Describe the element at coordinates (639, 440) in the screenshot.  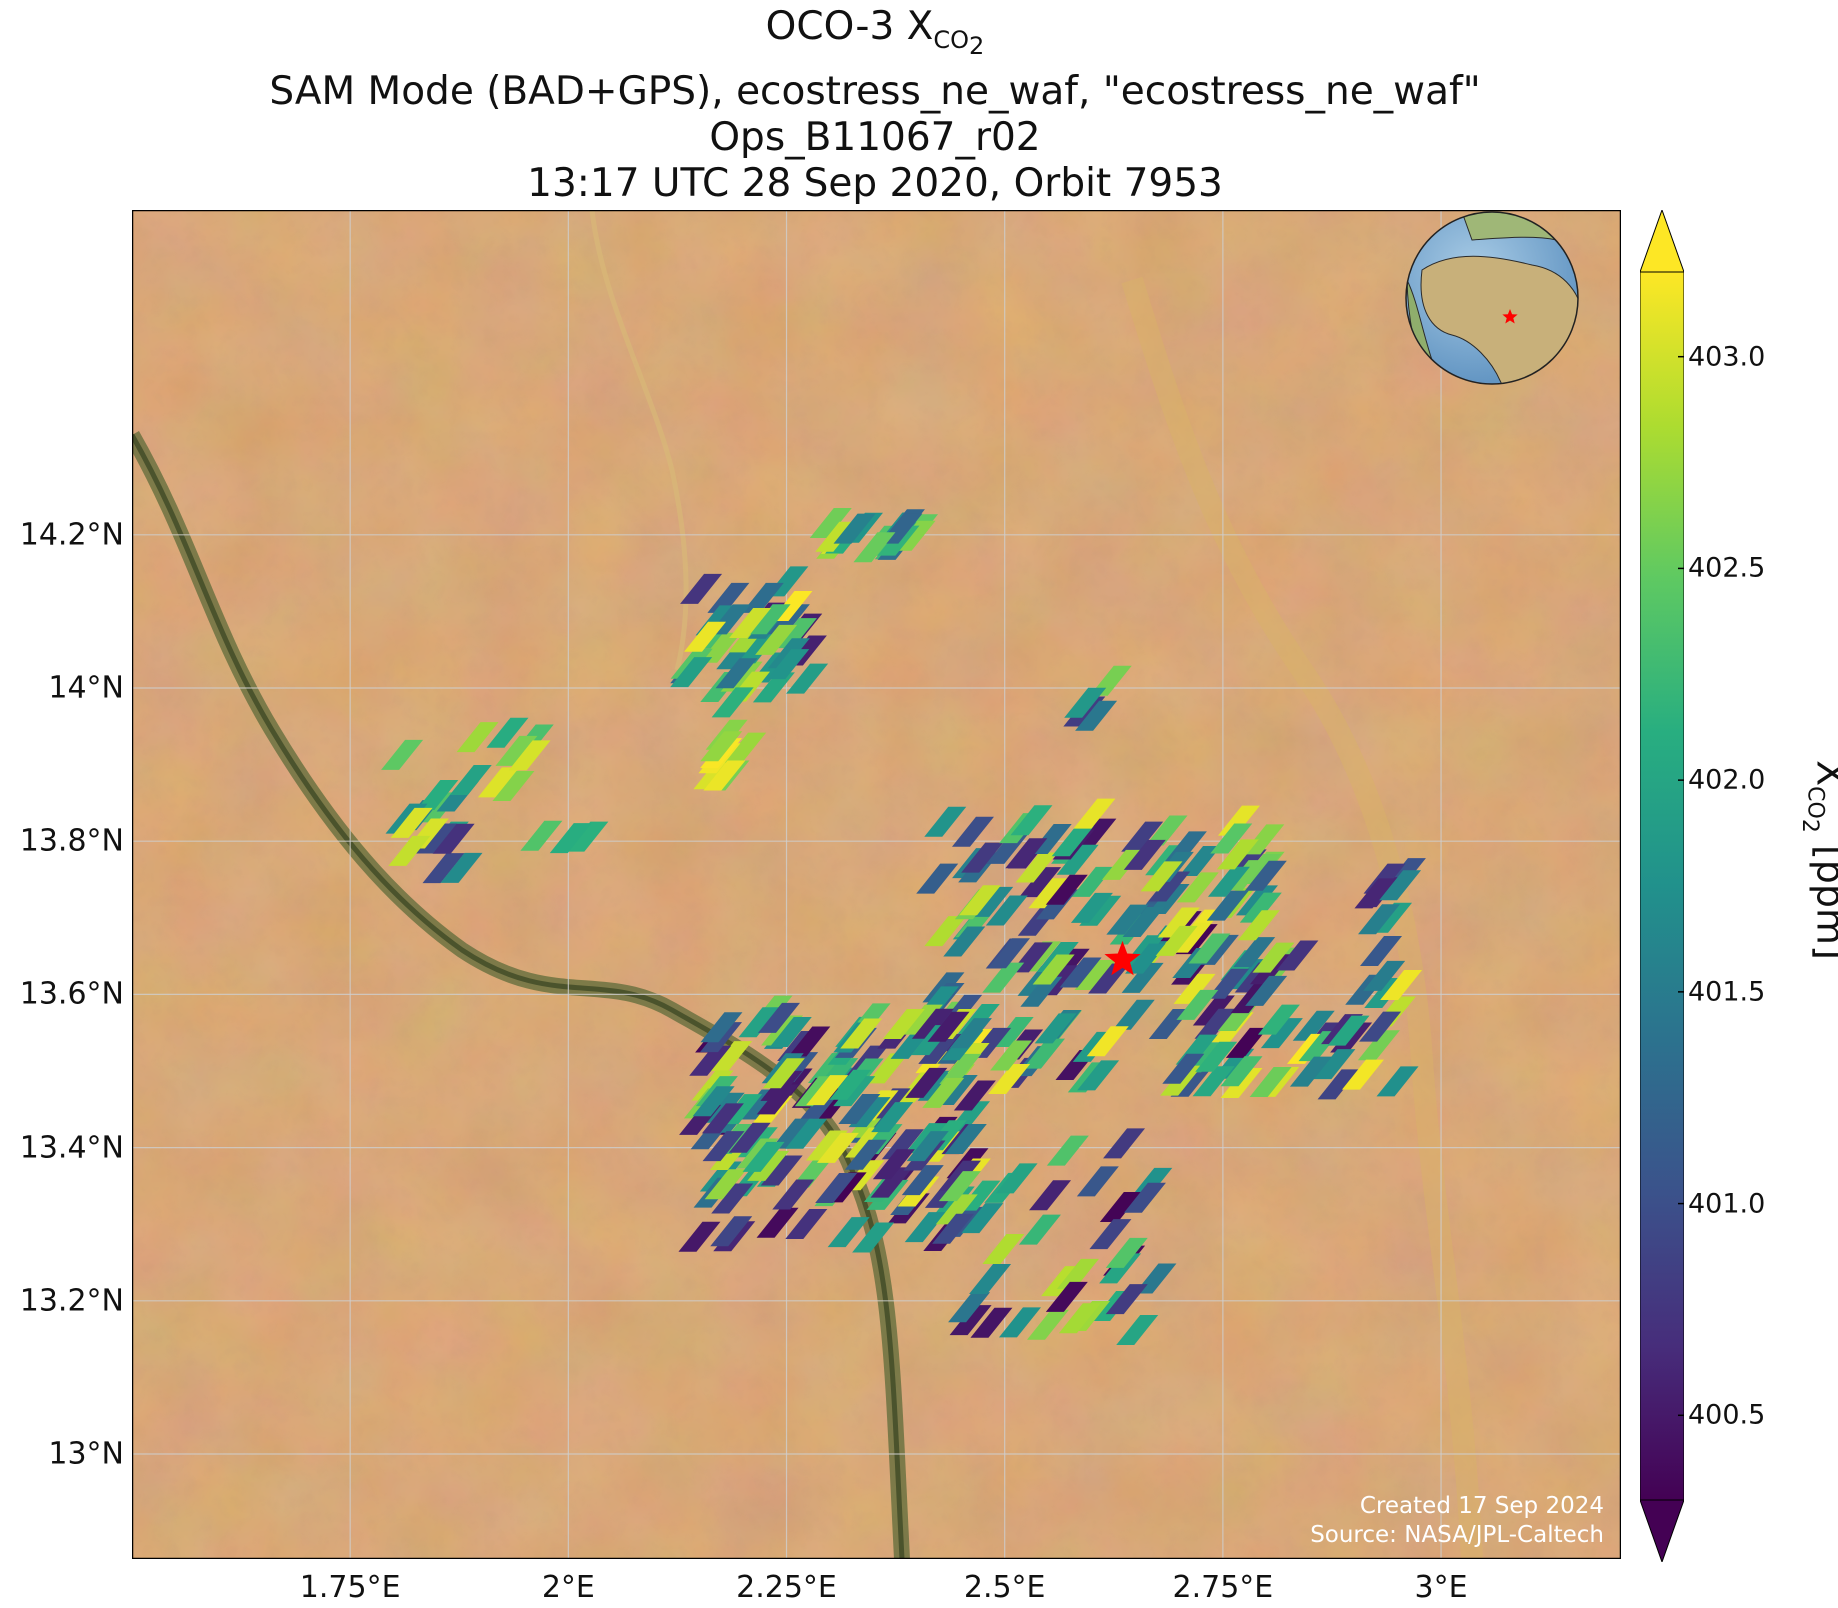
I see `wadi-north` at that location.